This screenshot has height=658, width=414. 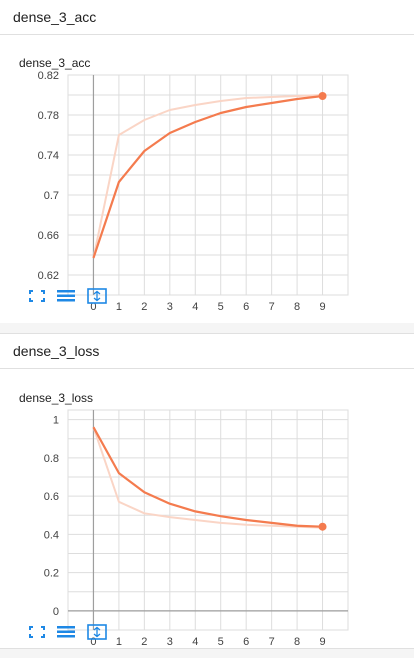 What do you see at coordinates (48, 276) in the screenshot?
I see `y-tick-label: 0.62` at bounding box center [48, 276].